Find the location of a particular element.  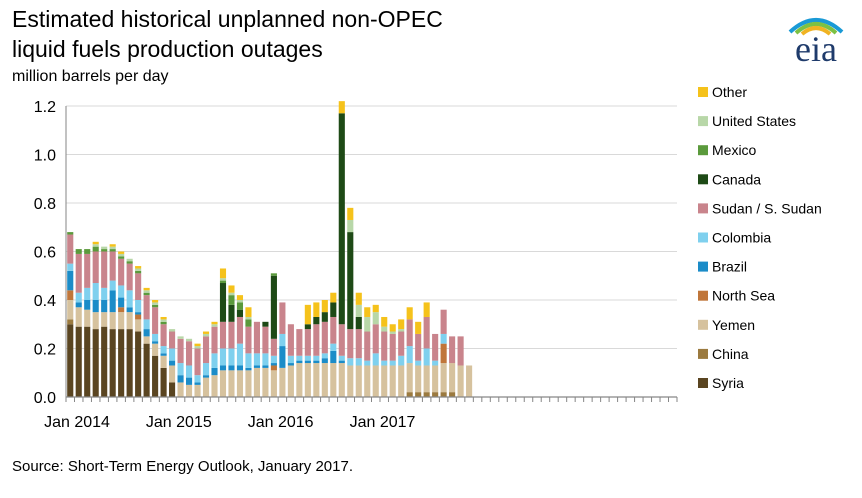

x-tick-label: Jan 2015 is located at coordinates (179, 422).